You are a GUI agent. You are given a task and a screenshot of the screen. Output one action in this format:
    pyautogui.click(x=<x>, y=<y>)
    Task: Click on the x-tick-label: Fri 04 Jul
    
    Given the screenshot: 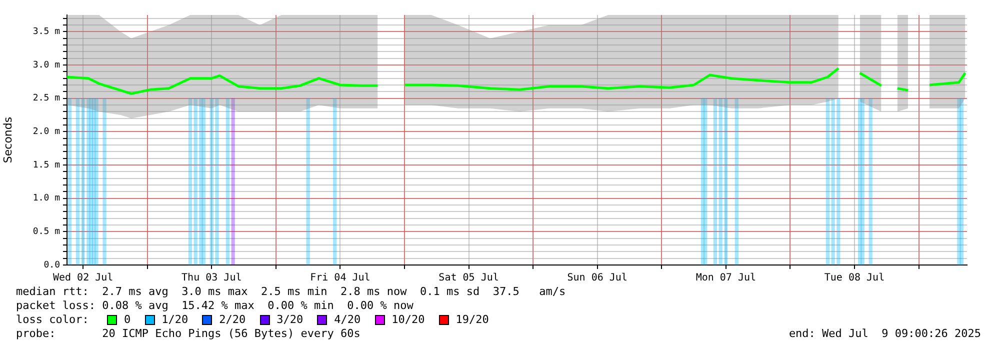 What is the action you would take?
    pyautogui.click(x=340, y=278)
    